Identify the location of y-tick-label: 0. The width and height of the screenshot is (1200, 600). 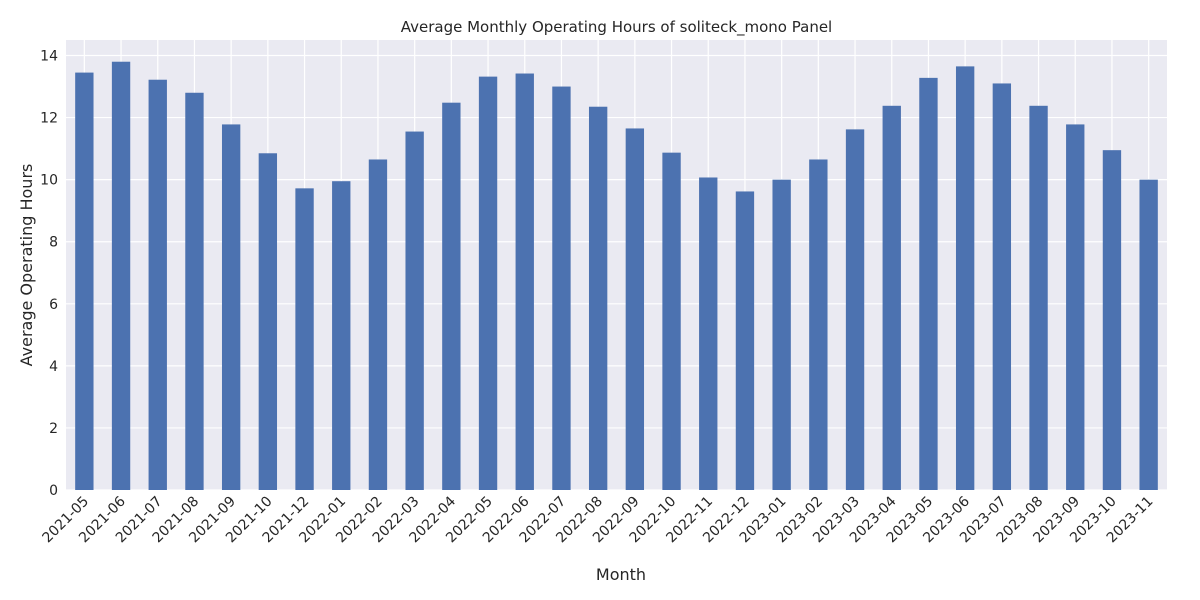
(53, 491).